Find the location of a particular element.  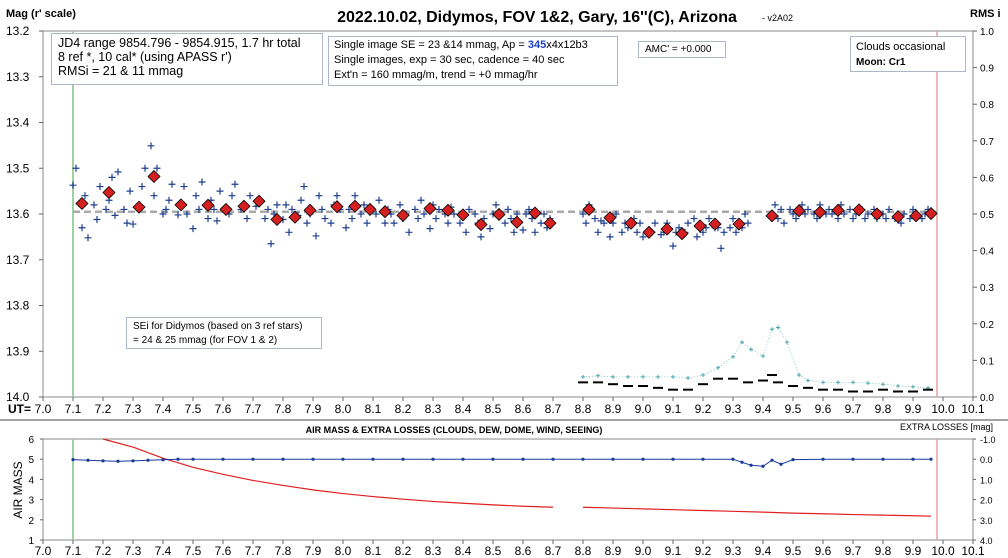

amc-text: AMC' = +0.000 is located at coordinates (678, 49).